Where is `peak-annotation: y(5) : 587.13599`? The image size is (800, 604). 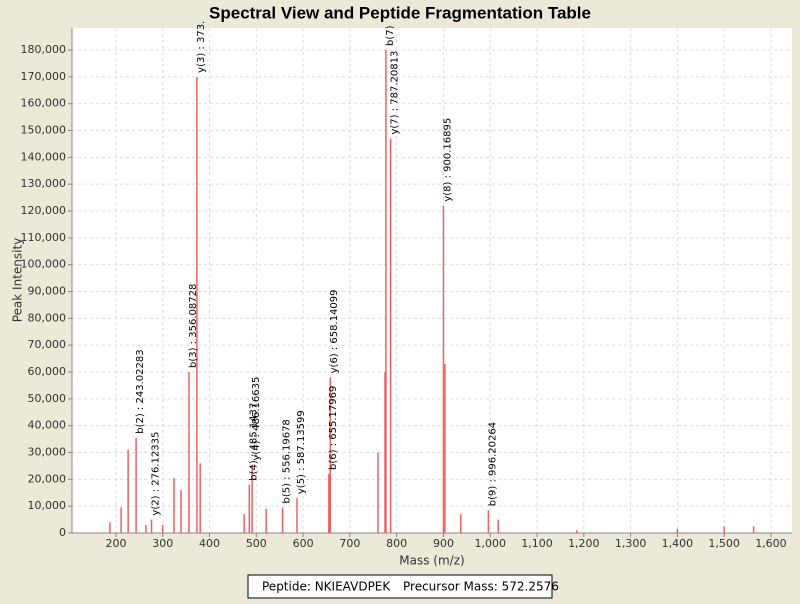 peak-annotation: y(5) : 587.13599 is located at coordinates (301, 452).